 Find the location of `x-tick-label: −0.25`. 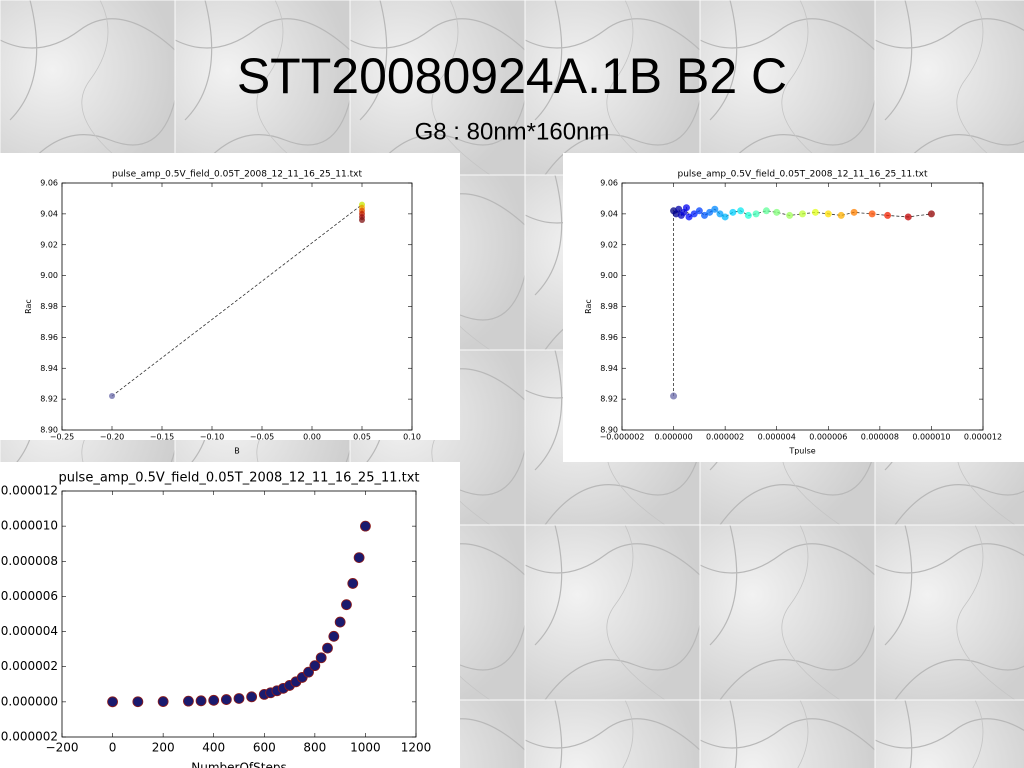

x-tick-label: −0.25 is located at coordinates (62, 437).